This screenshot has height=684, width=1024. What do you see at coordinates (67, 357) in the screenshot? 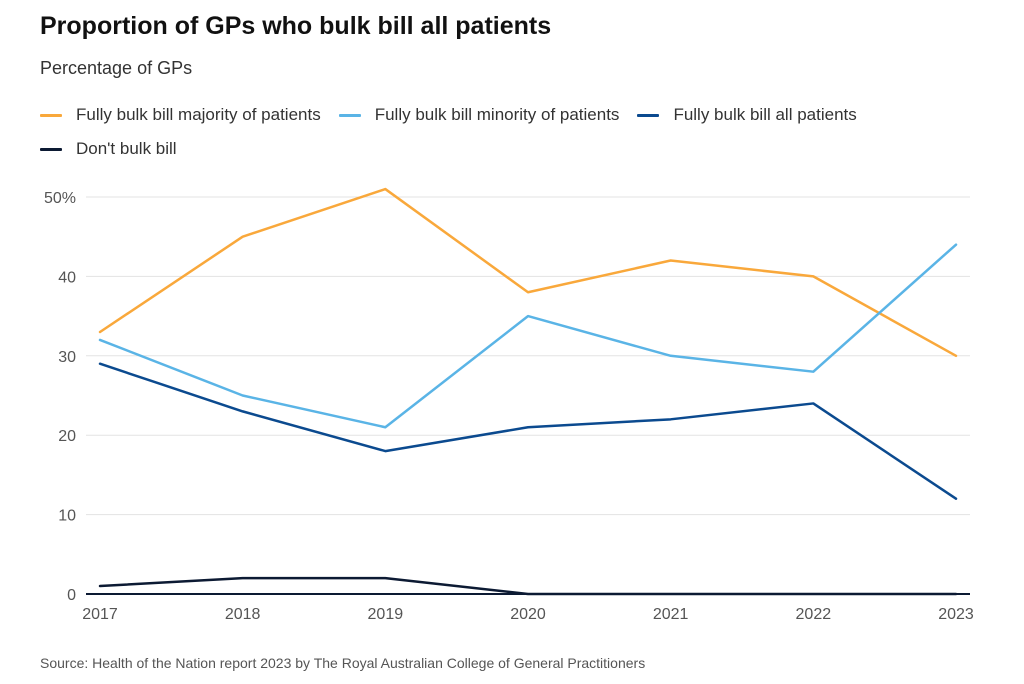
I see `y-tick-label: 30` at bounding box center [67, 357].